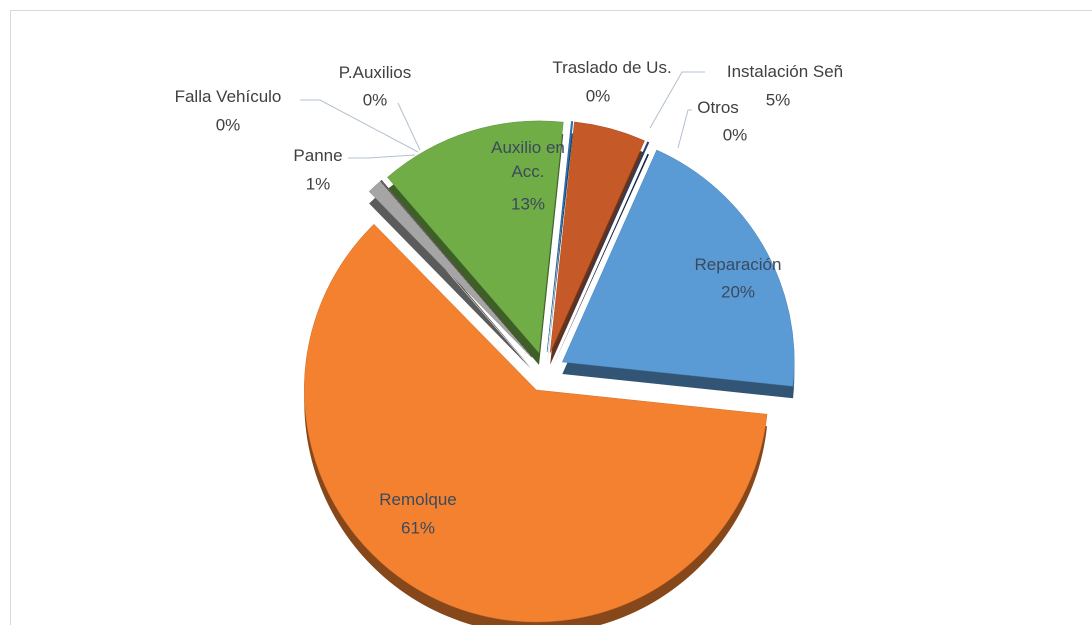 This screenshot has height=625, width=1092. Describe the element at coordinates (528, 203) in the screenshot. I see `value-label: 13%` at that location.